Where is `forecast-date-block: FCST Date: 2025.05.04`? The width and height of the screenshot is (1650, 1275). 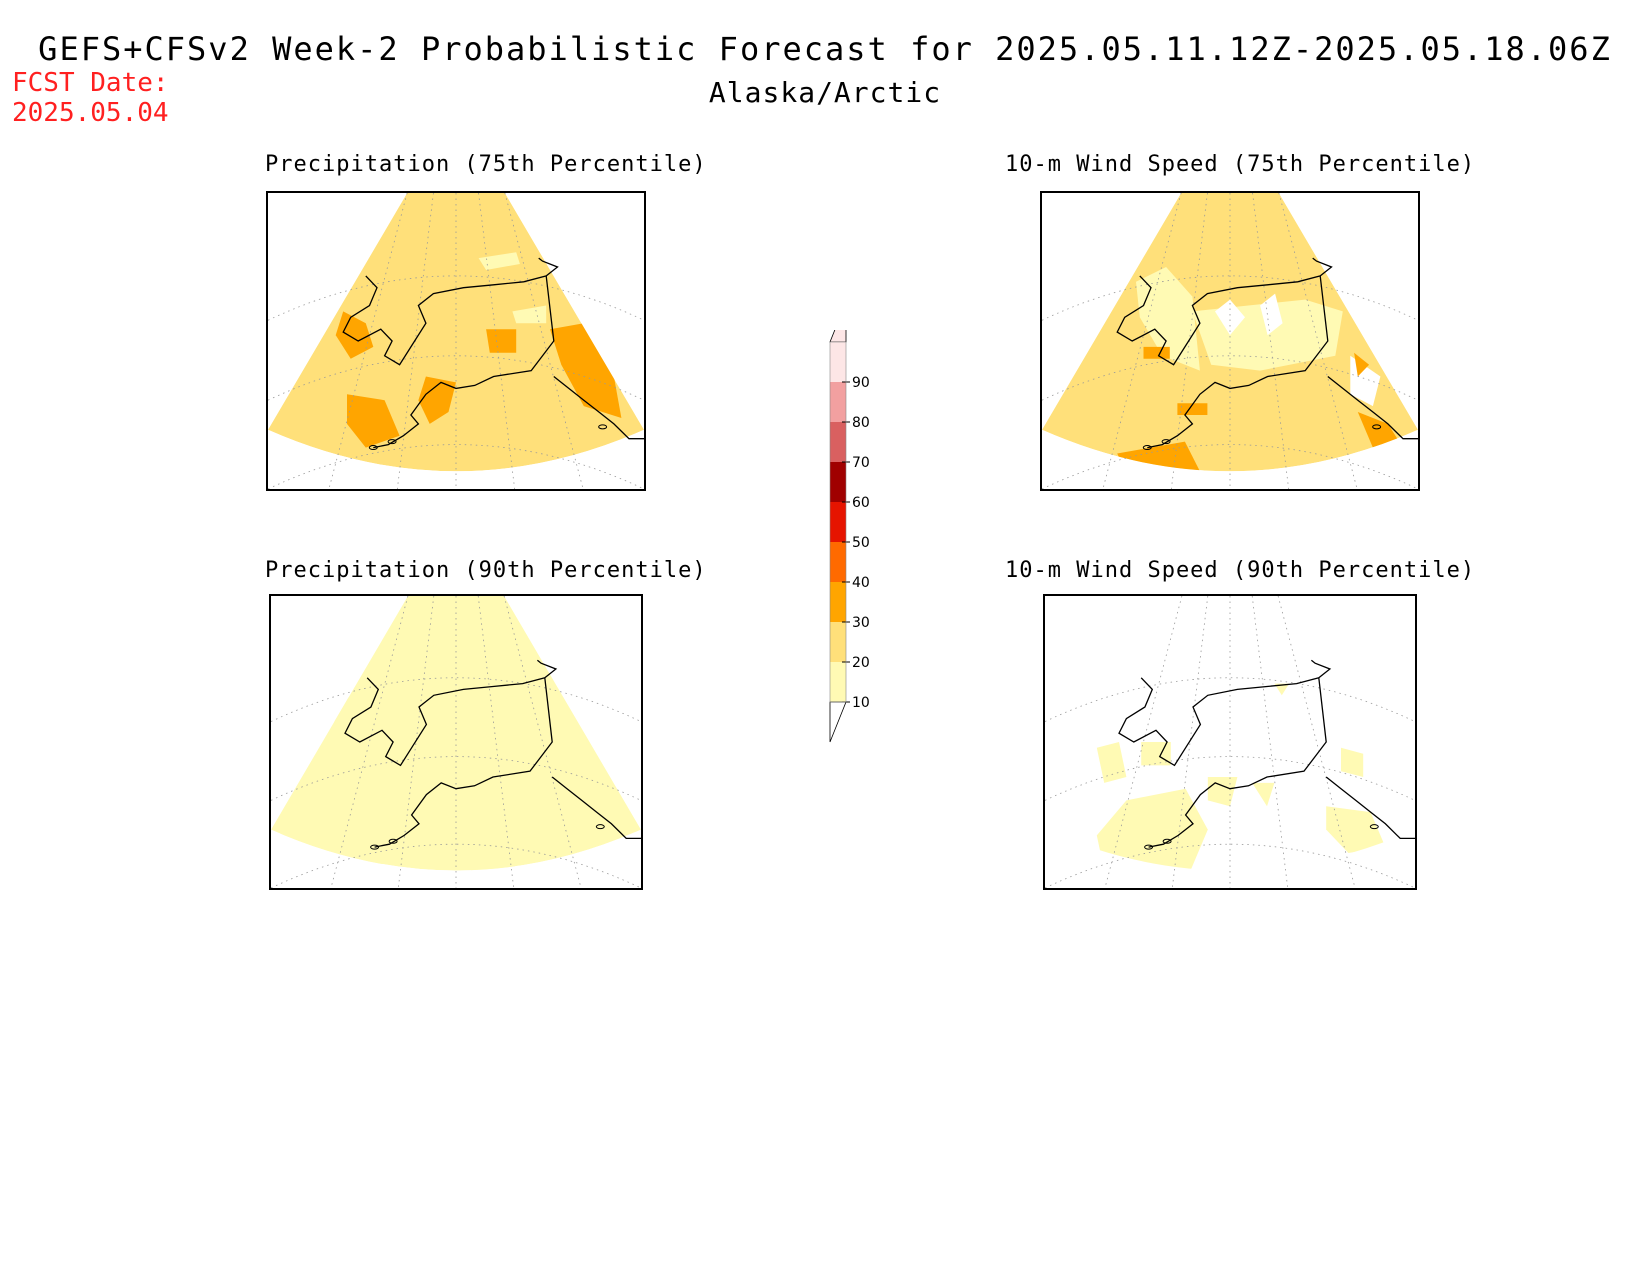 forecast-date-block: FCST Date: 2025.05.04 is located at coordinates (90, 98).